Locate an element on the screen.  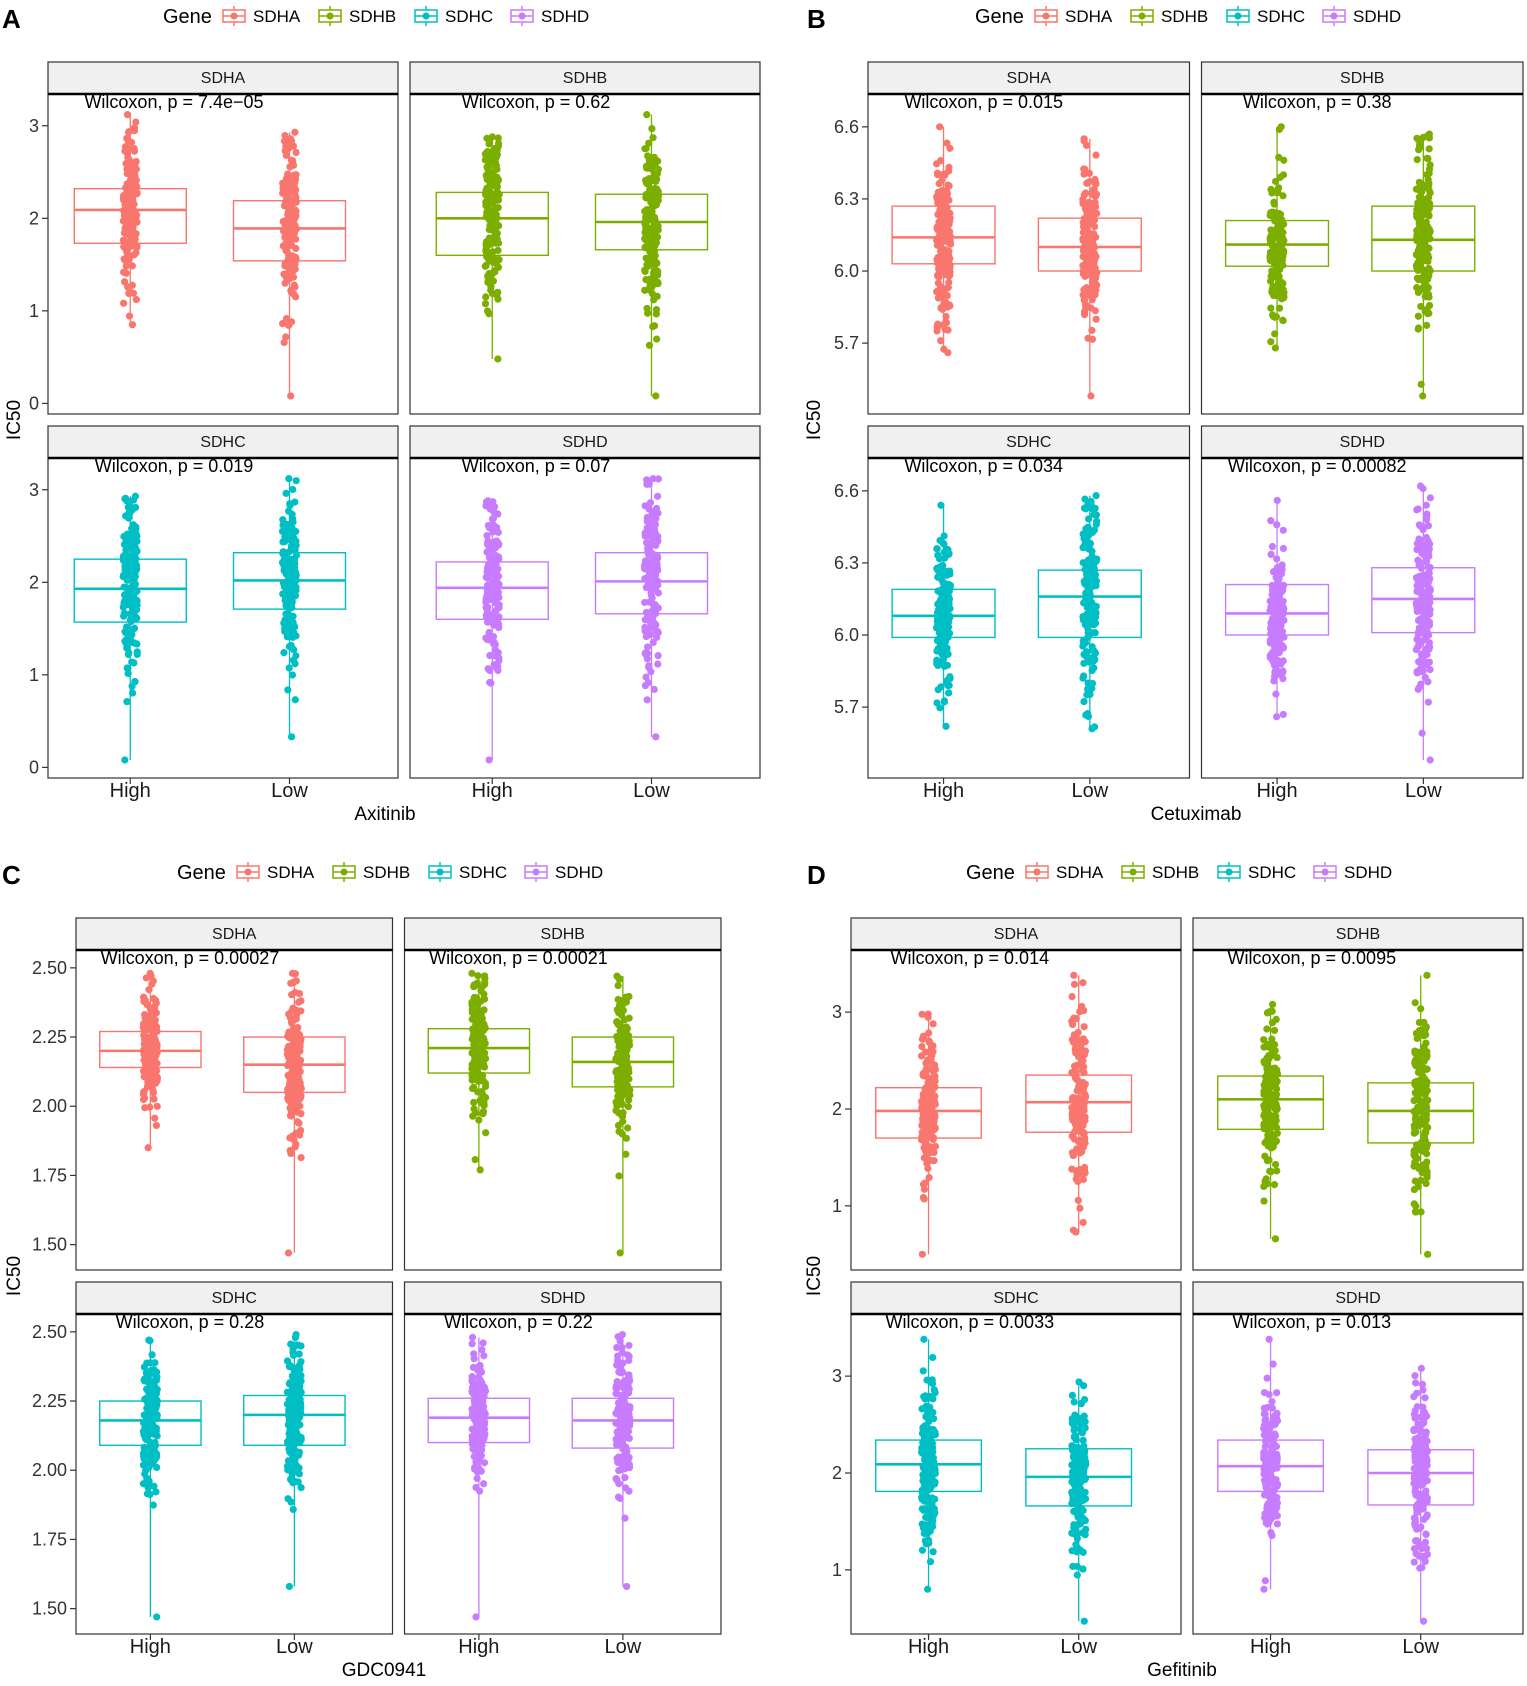
y-tick-label: 3 is located at coordinates (837, 1012).